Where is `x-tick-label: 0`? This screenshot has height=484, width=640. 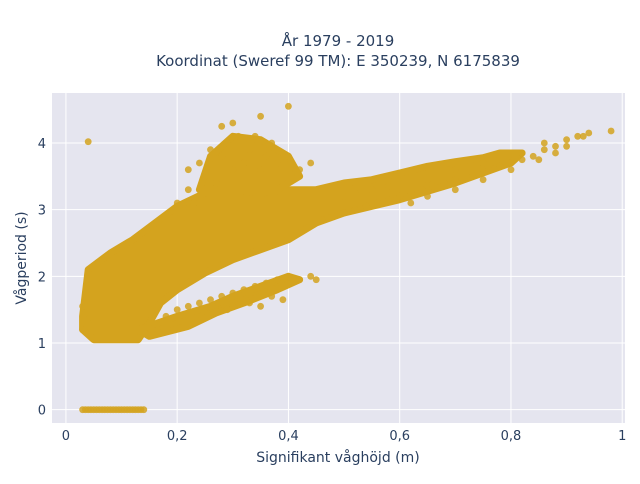
x-tick-label: 0 is located at coordinates (66, 436).